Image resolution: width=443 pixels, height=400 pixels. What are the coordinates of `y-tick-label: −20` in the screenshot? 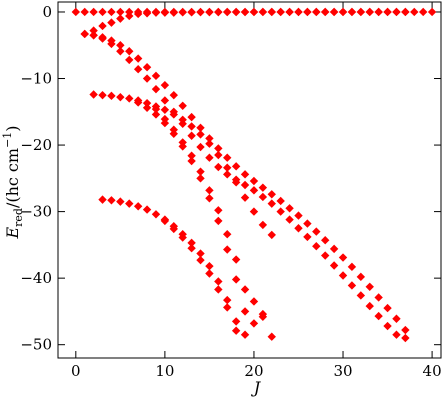 It's located at (36, 145).